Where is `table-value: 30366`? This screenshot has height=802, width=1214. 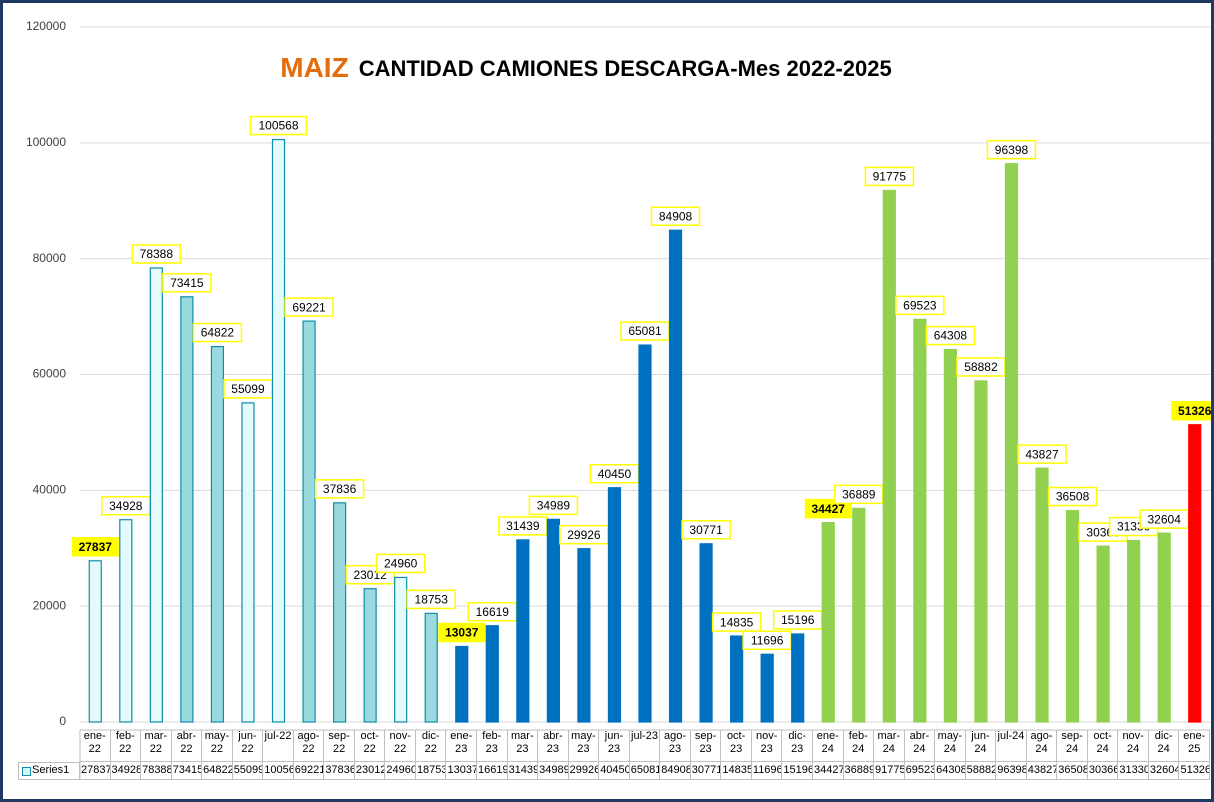
table-value: 30366 is located at coordinates (1103, 771).